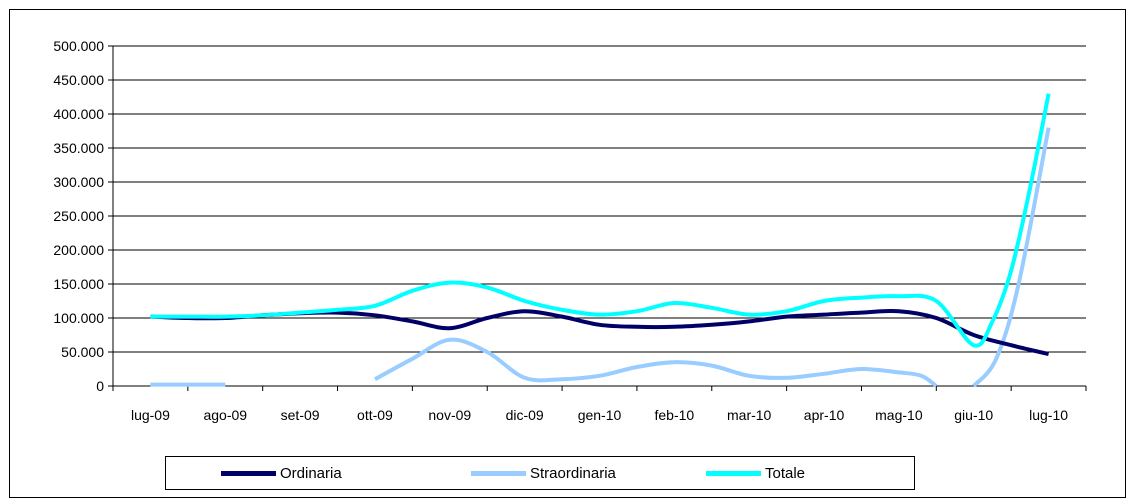  I want to click on legend-item-ordinaria: Ordinaria, so click(281, 473).